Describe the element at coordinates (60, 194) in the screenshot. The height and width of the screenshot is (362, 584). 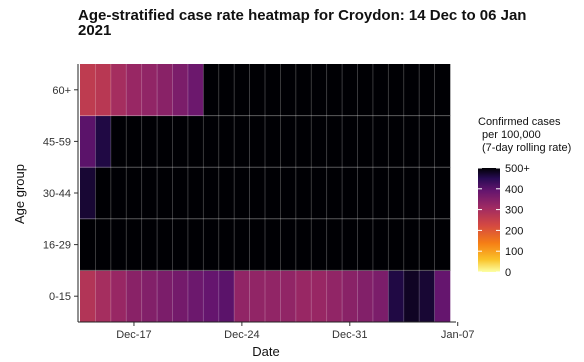
I see `y-axis: 0-15 16-29 30-44 45-59 60+` at that location.